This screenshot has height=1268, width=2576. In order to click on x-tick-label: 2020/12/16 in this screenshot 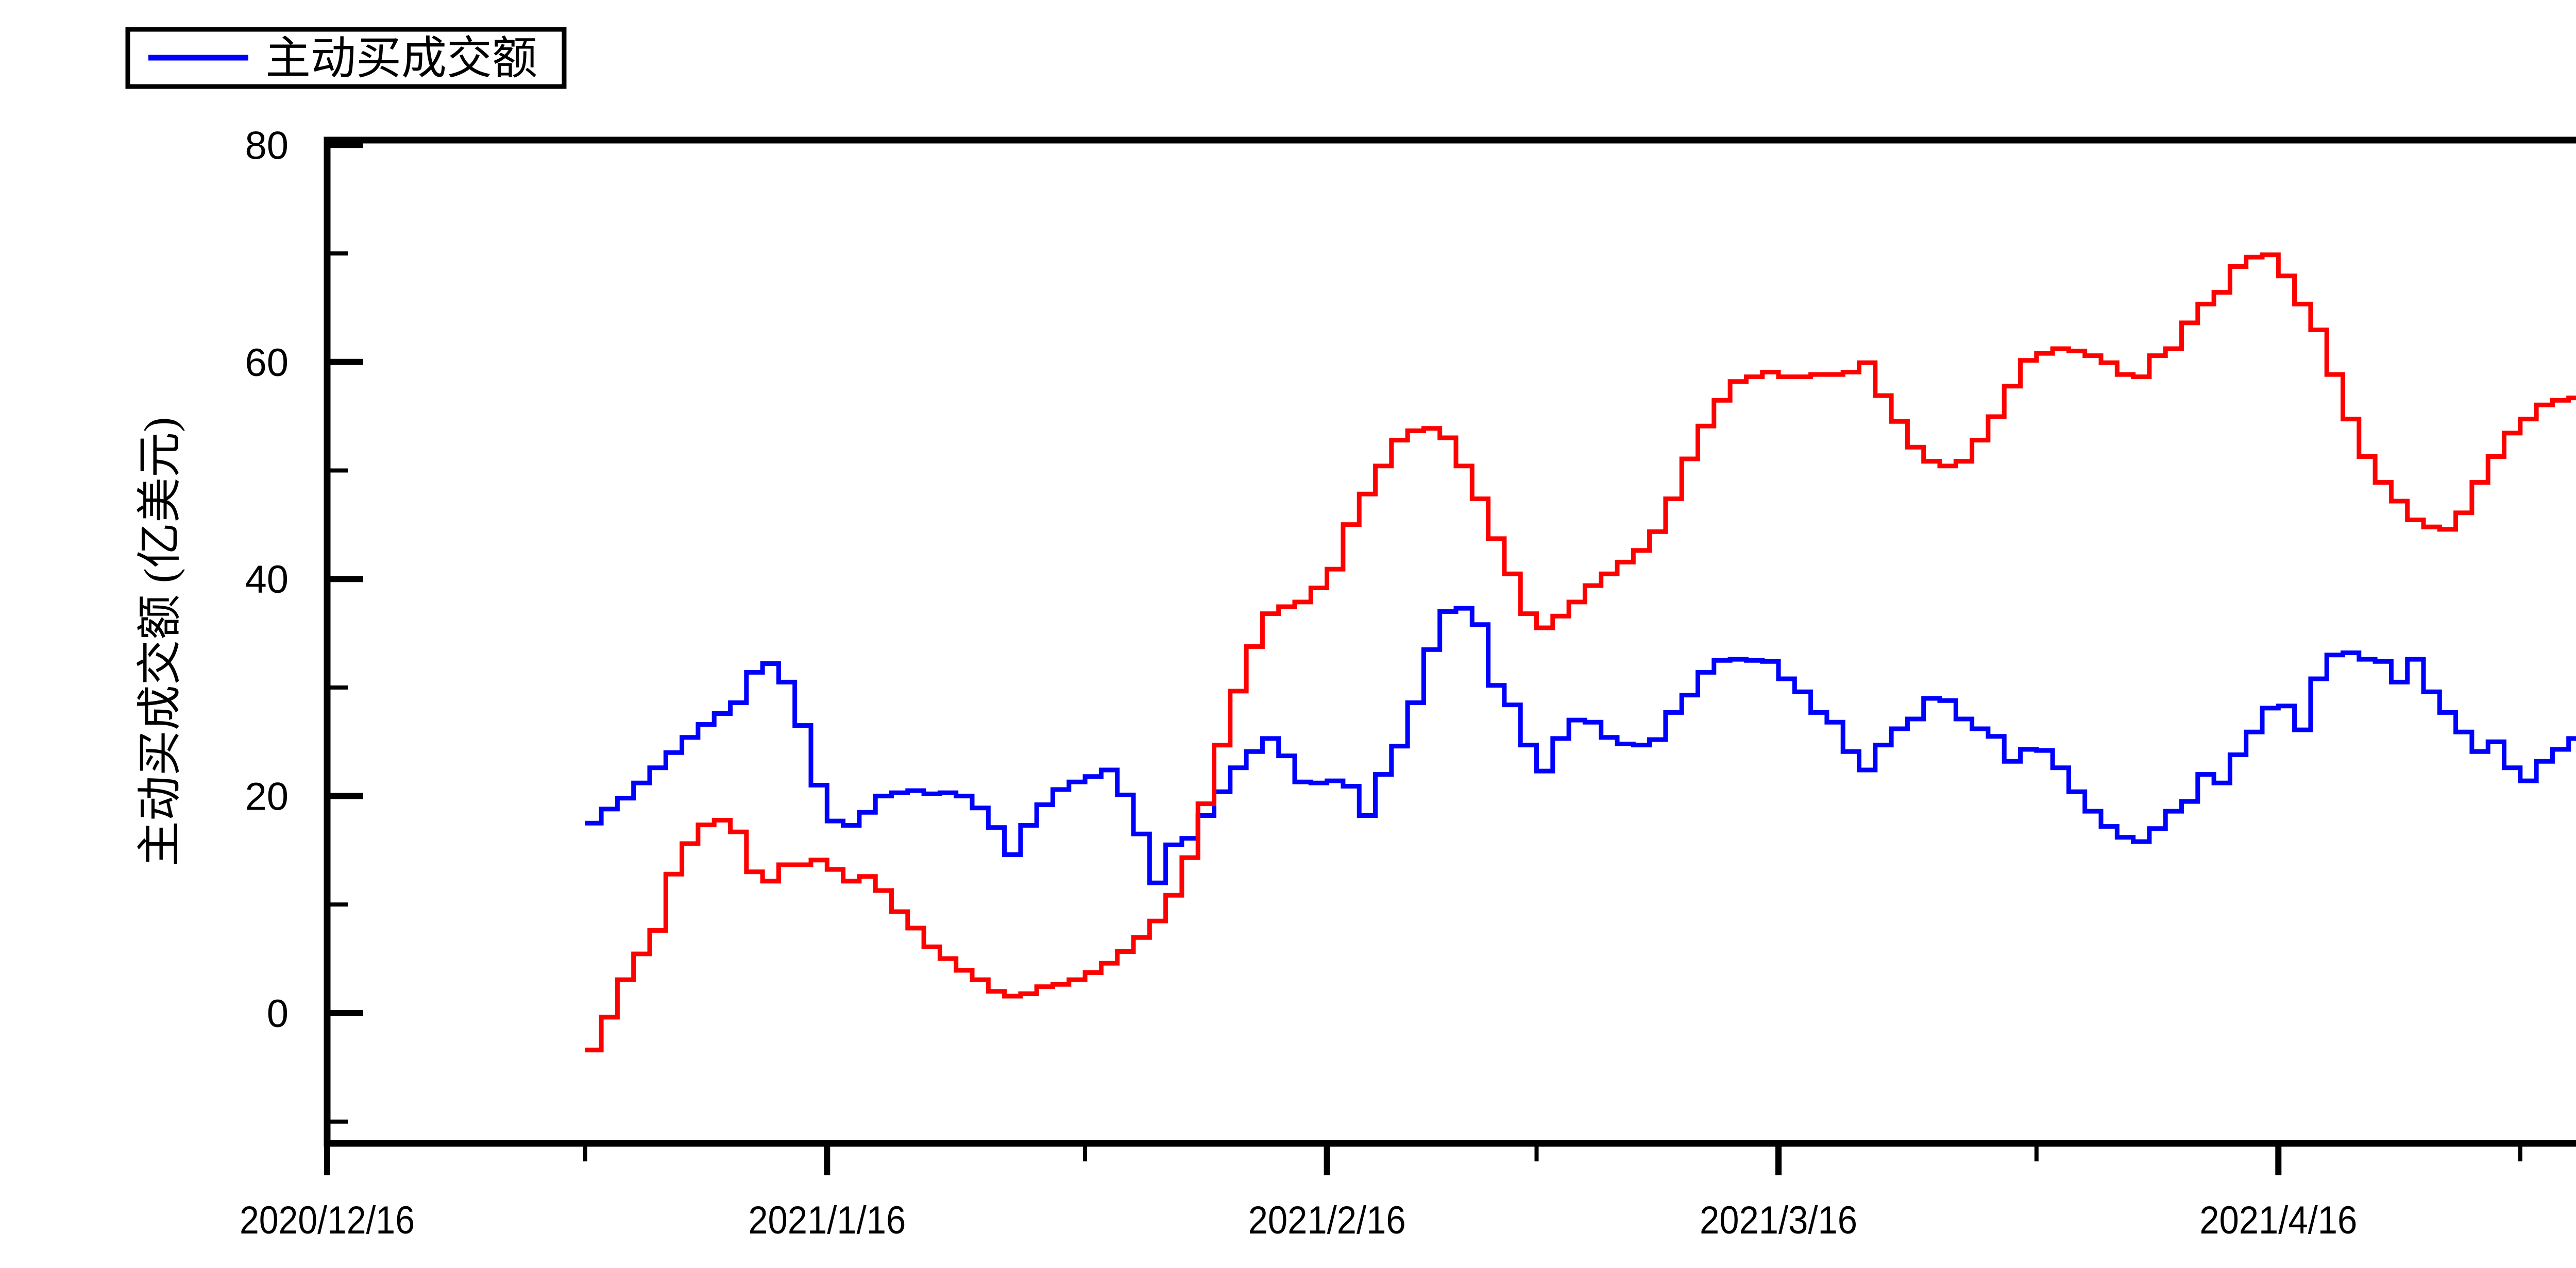, I will do `click(327, 1220)`.